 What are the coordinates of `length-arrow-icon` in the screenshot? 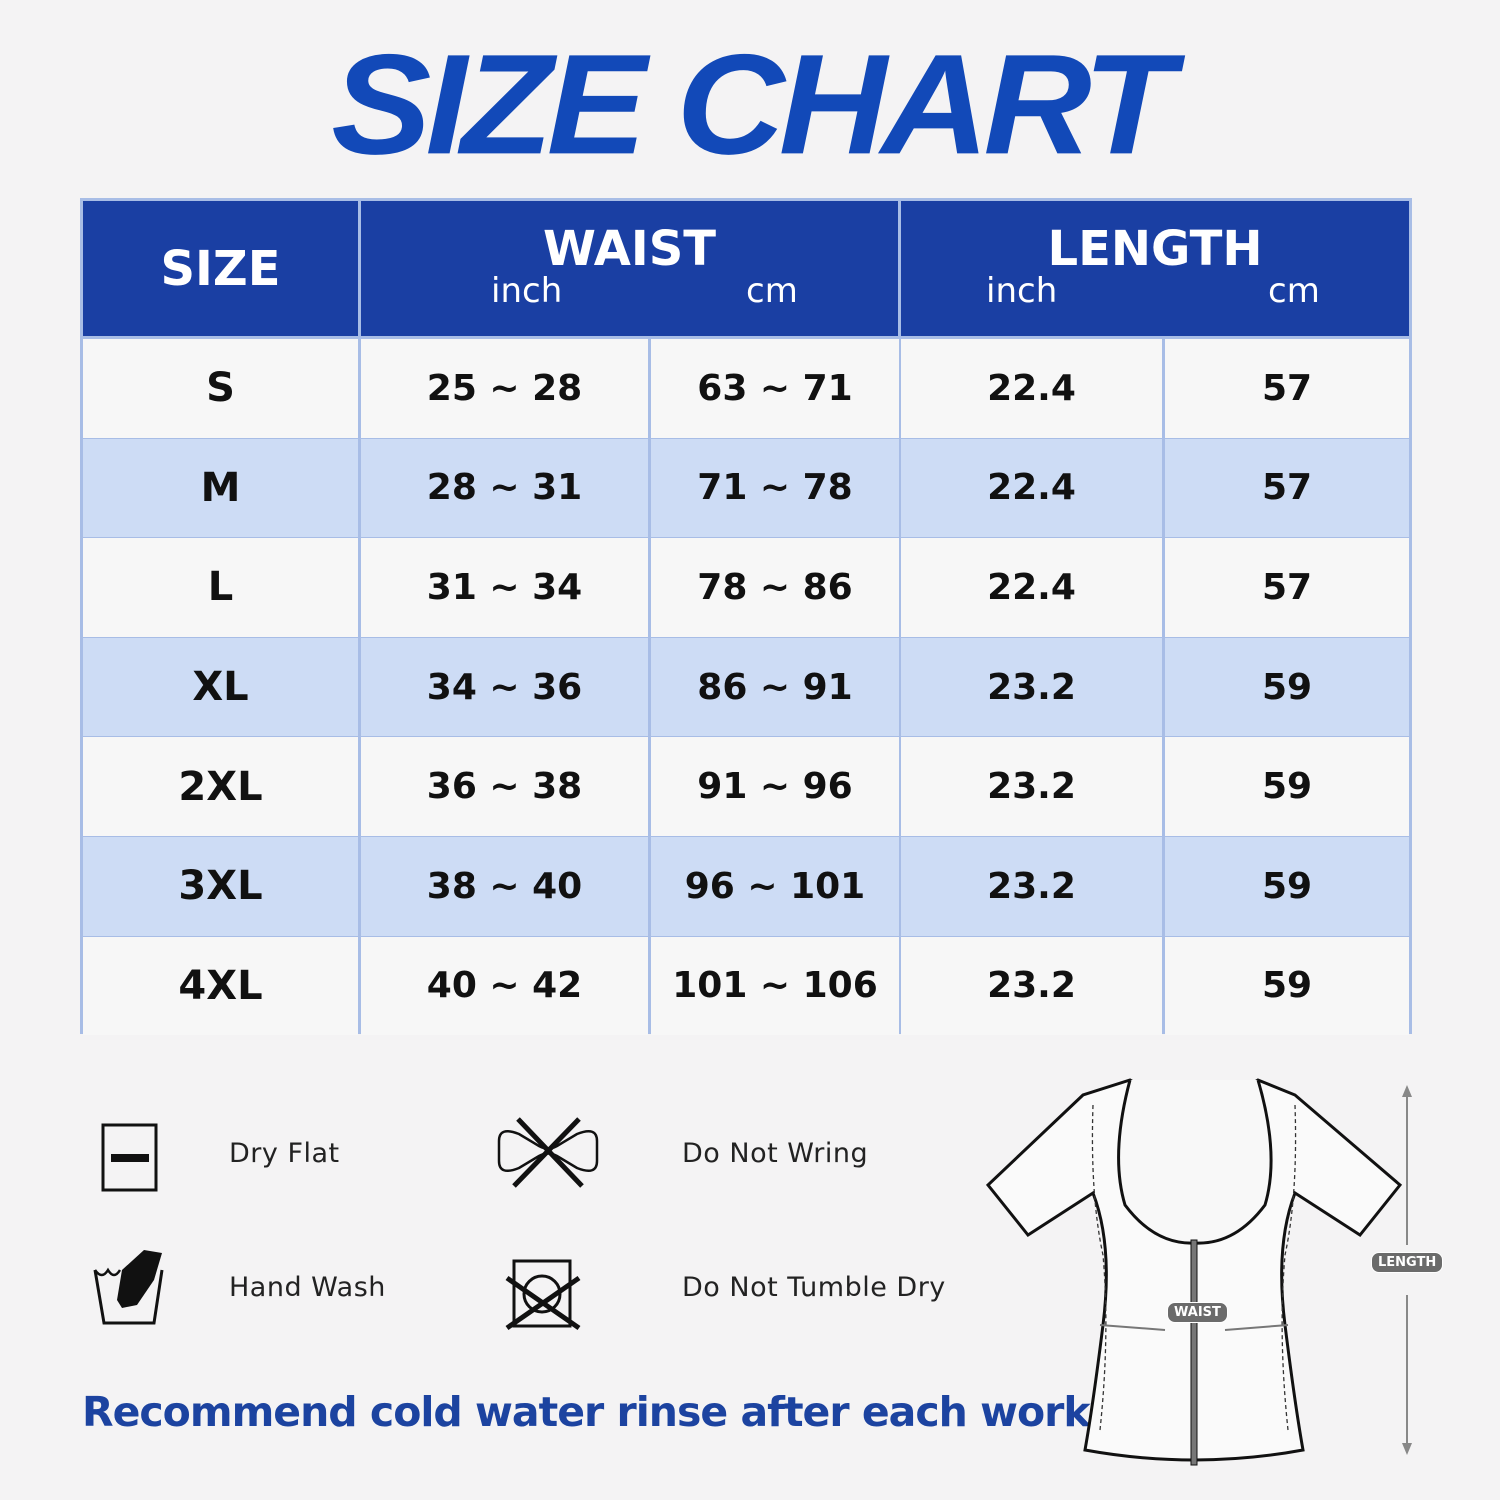 It's located at (1407, 1270).